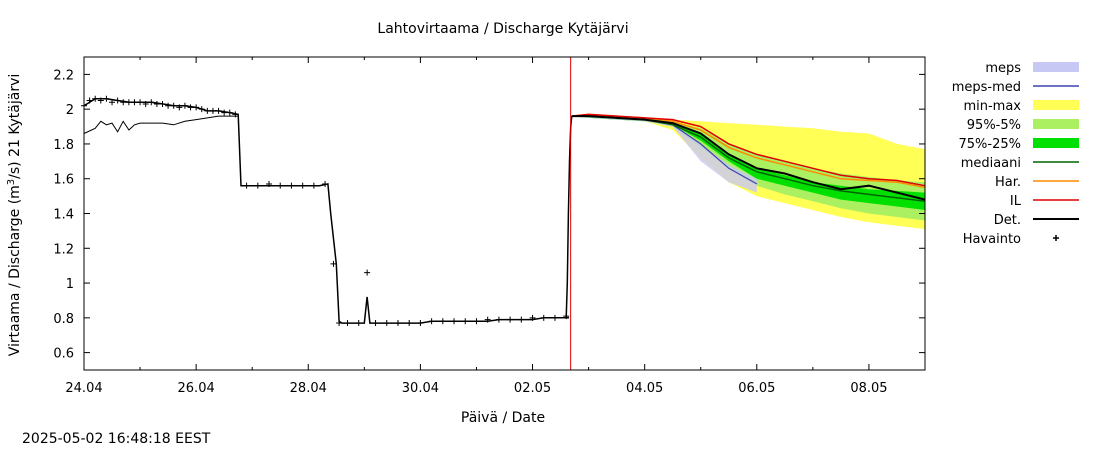 Image resolution: width=1100 pixels, height=450 pixels. I want to click on legend-label-p75_25: 75%-25%, so click(990, 144).